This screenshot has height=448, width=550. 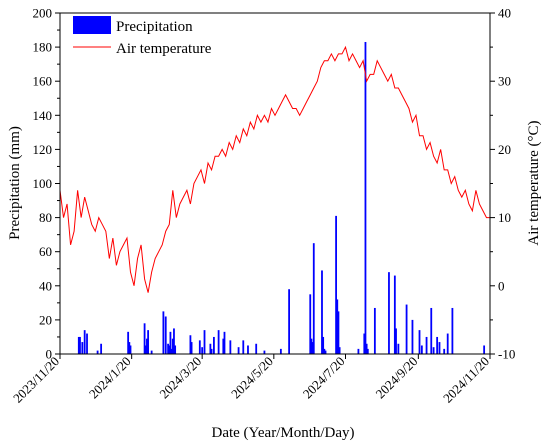 I want to click on x-axis-title: Date (Year/Month/Day), so click(x=282, y=433).